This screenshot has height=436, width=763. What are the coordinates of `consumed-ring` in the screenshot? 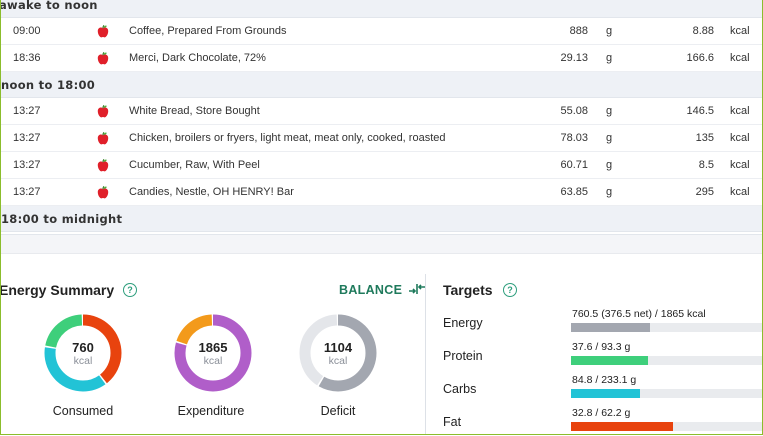 It's located at (83, 353).